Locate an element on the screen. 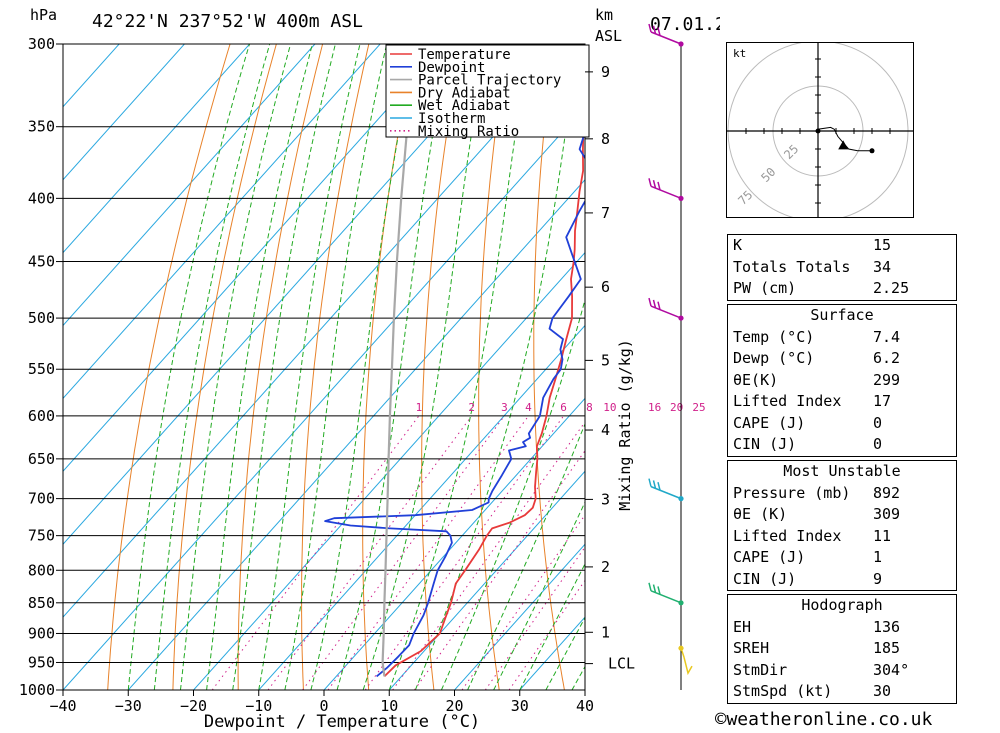 This screenshot has width=1000, height=733. eh-row: EH 136 is located at coordinates (817, 626).